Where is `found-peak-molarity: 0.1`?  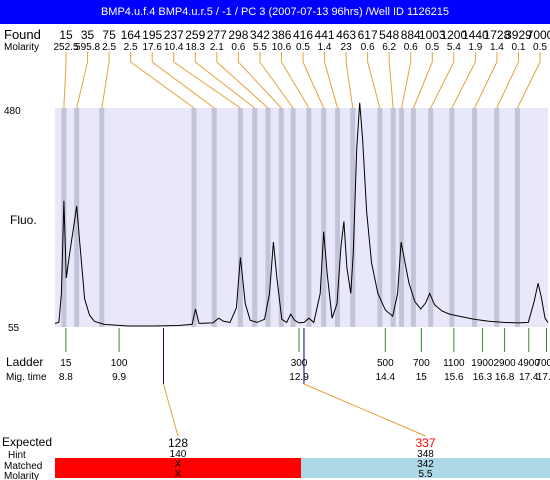
found-peak-molarity: 0.1 is located at coordinates (519, 47).